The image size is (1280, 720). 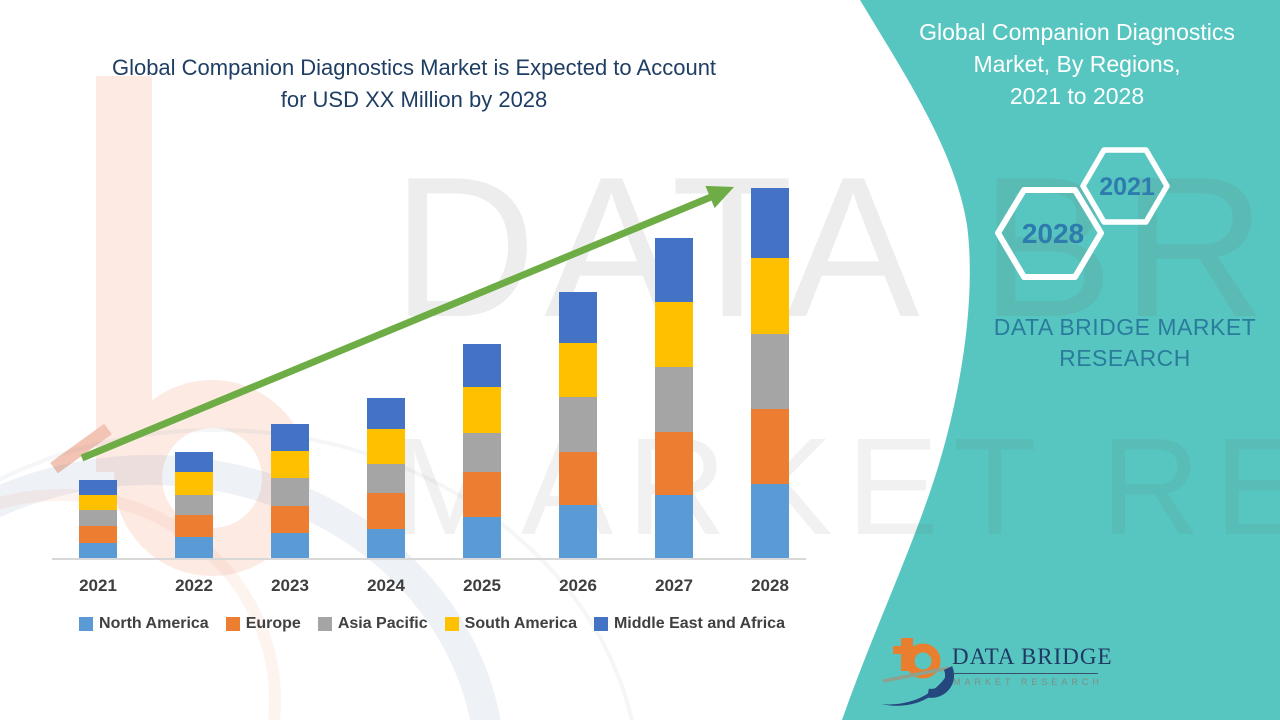 I want to click on brand-text-line2: RESEARCH, so click(x=1125, y=358).